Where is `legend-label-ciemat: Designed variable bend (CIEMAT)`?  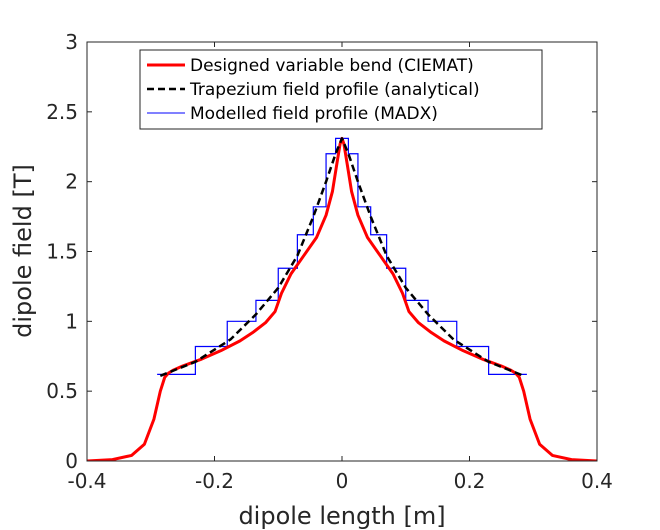 legend-label-ciemat: Designed variable bend (CIEMAT) is located at coordinates (332, 66).